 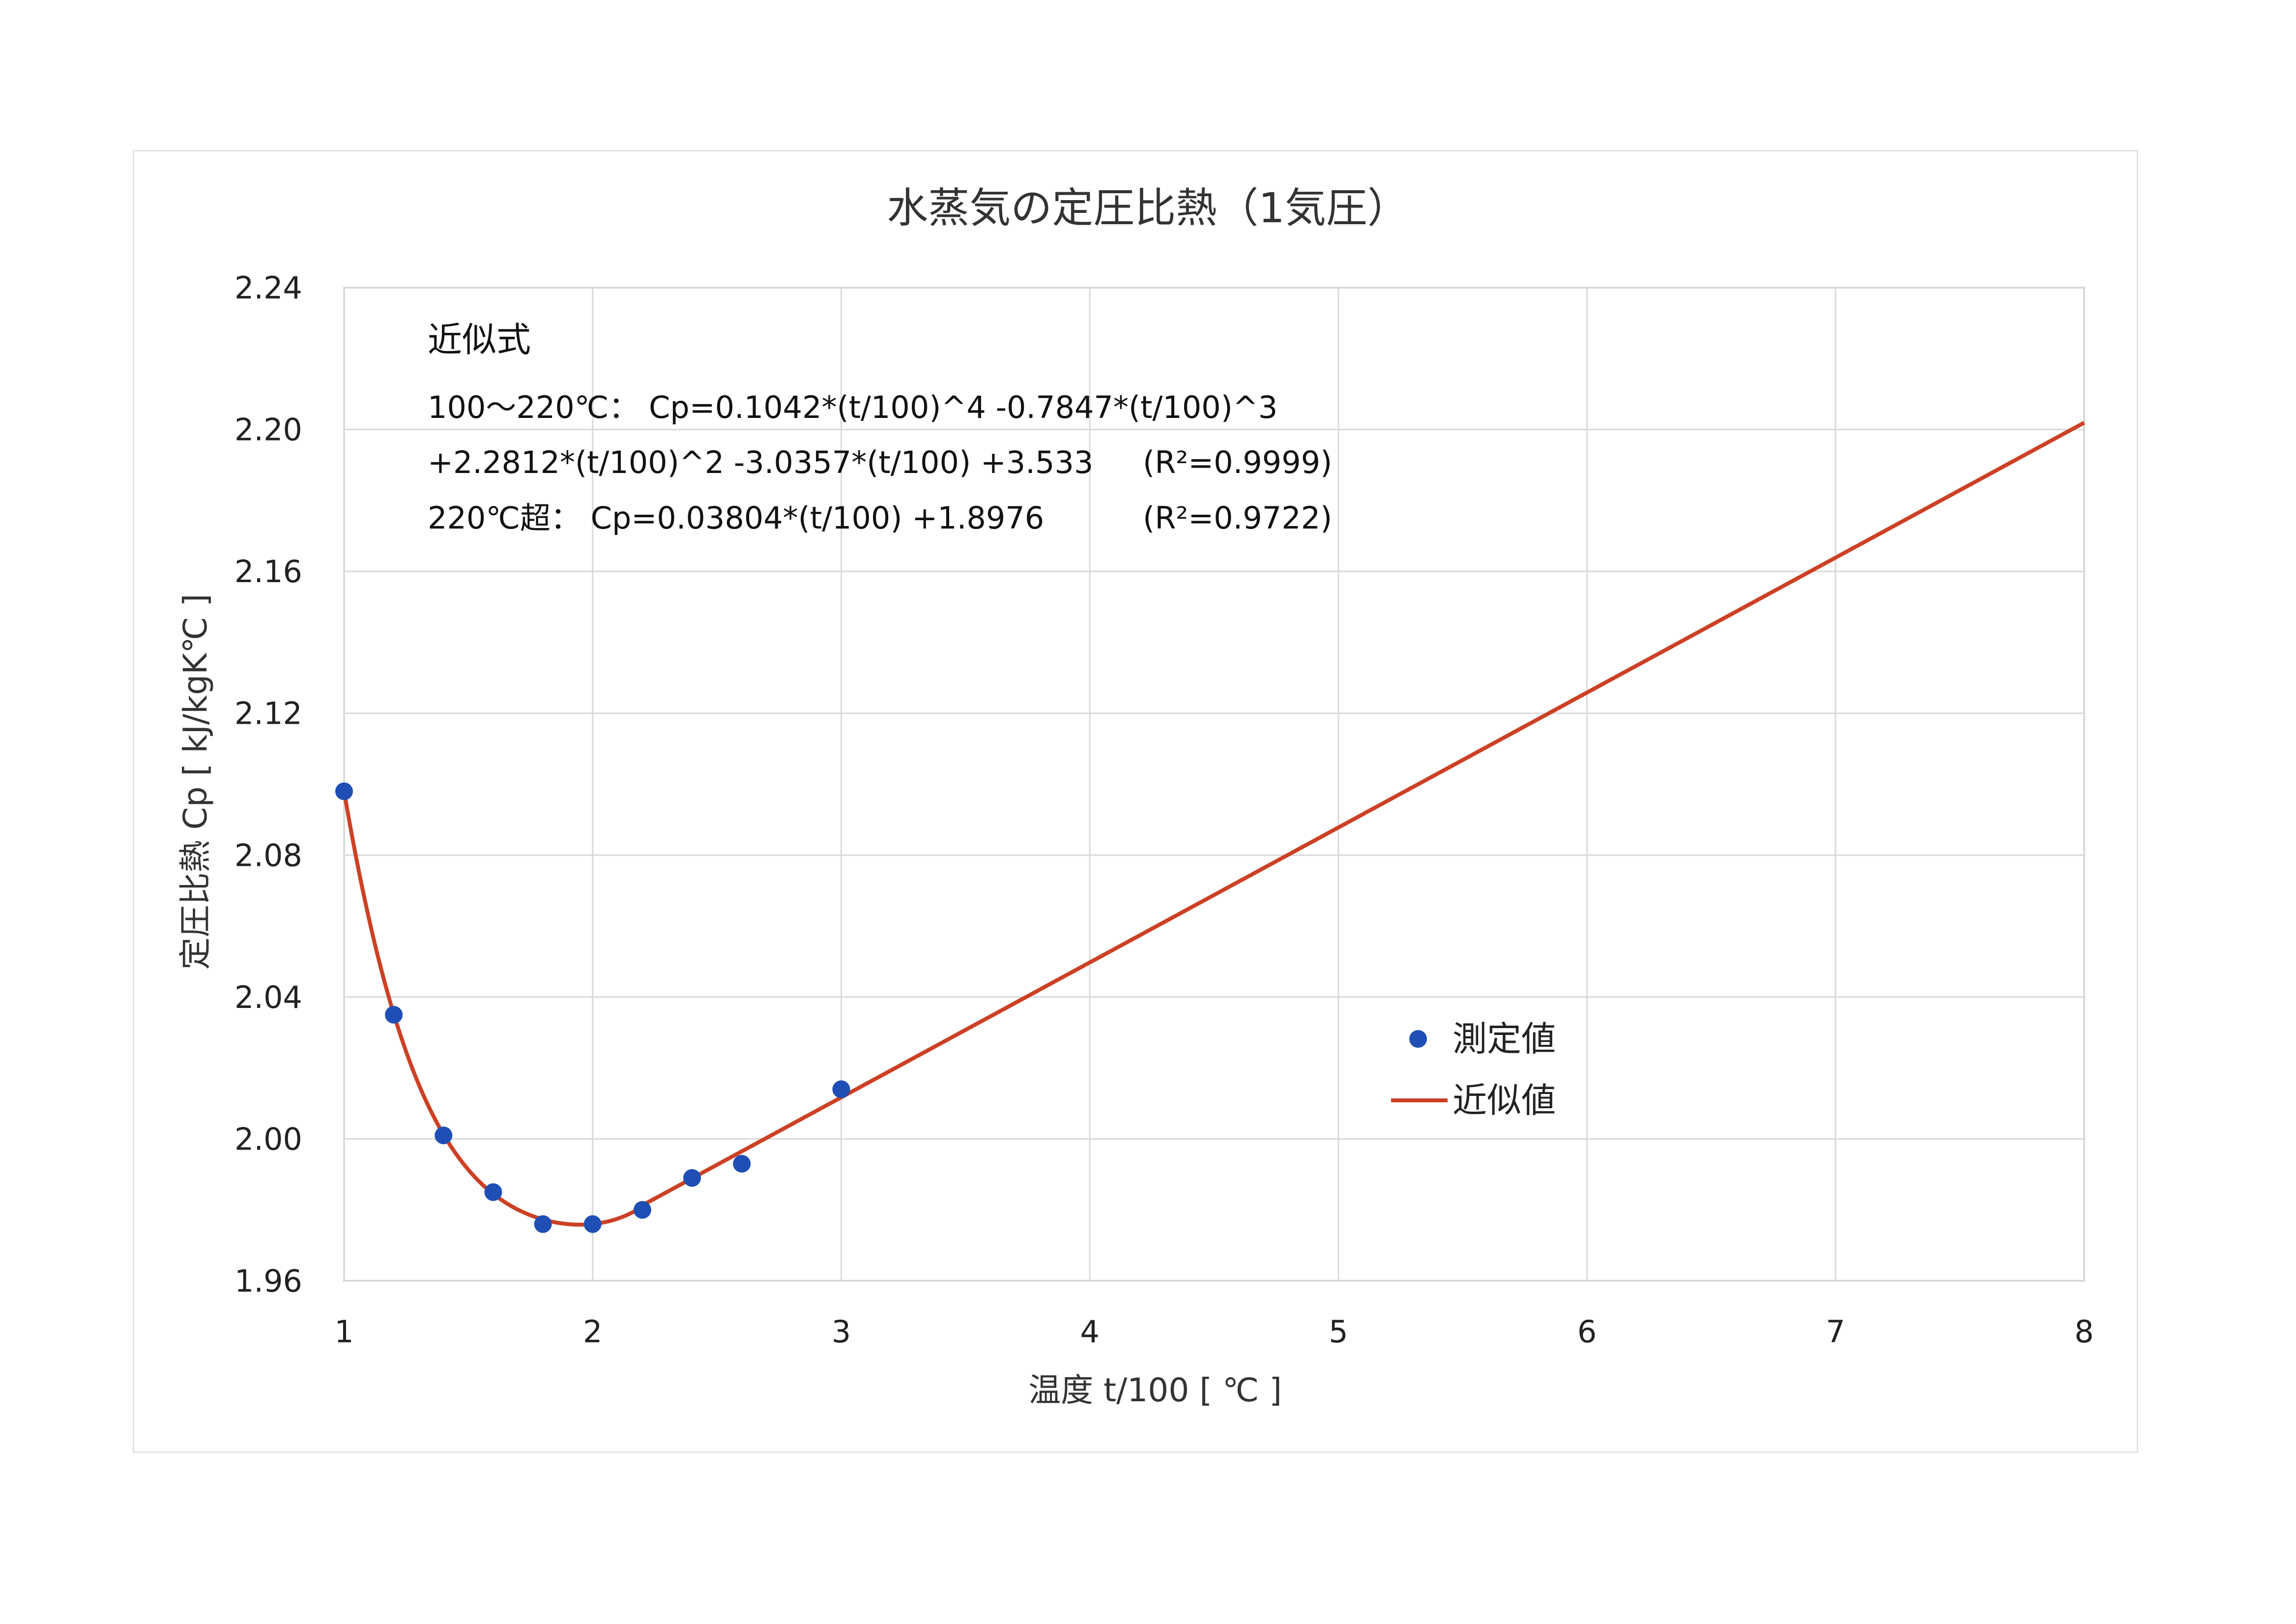 What do you see at coordinates (1089, 1332) in the screenshot?
I see `x-tick-label-3: 4` at bounding box center [1089, 1332].